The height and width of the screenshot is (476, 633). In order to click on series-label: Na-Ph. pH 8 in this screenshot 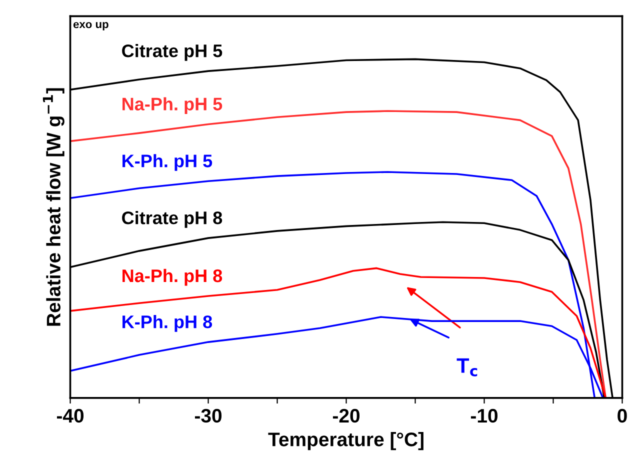, I will do `click(172, 277)`.